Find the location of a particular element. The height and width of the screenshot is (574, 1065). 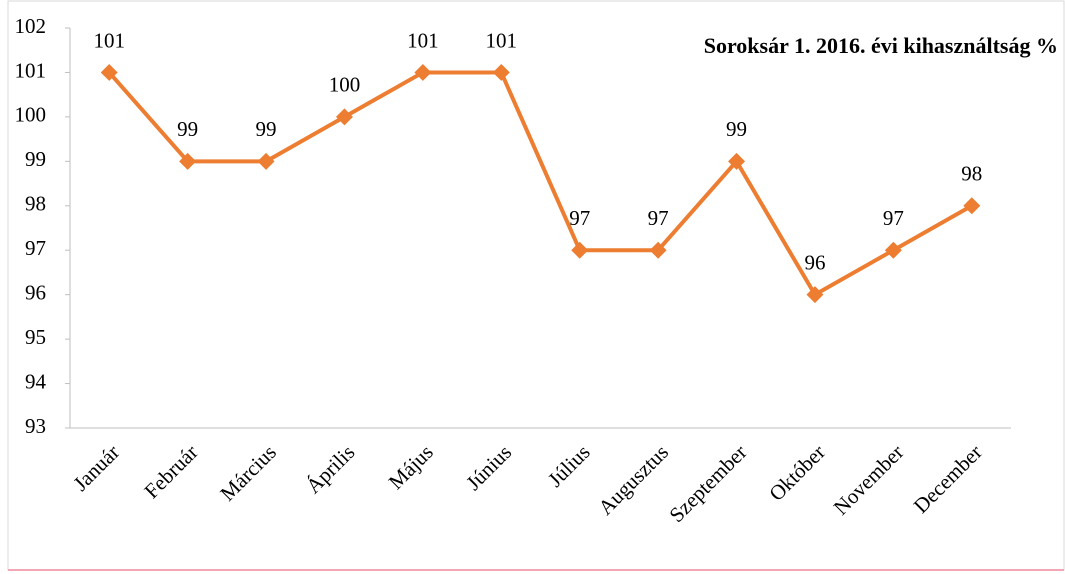

y-tick-label: 95 is located at coordinates (35, 337).